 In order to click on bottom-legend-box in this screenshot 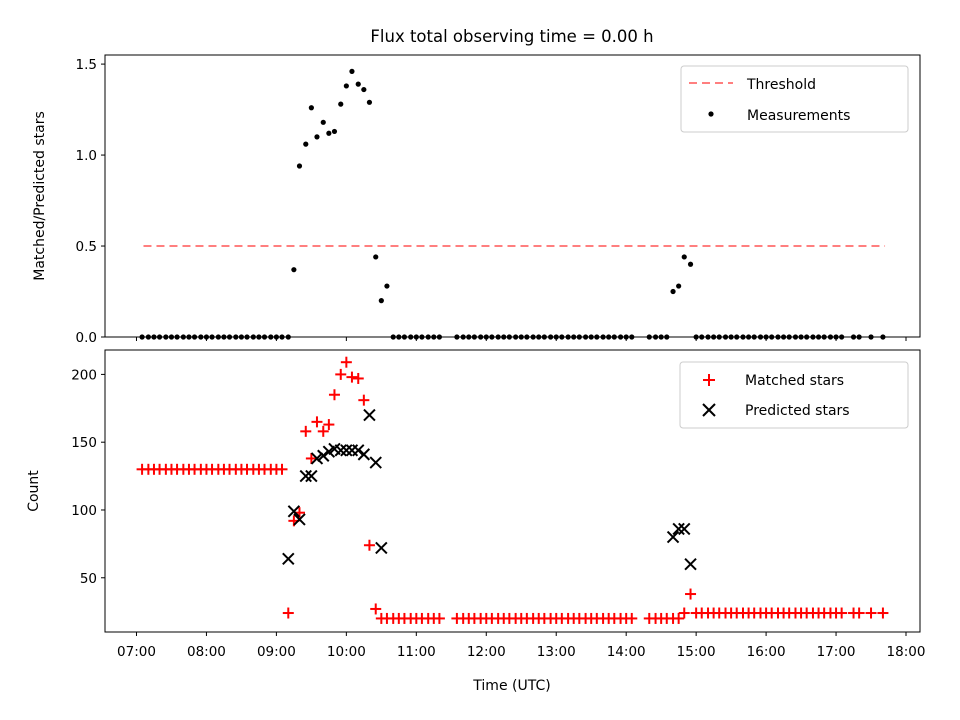, I will do `click(794, 395)`.